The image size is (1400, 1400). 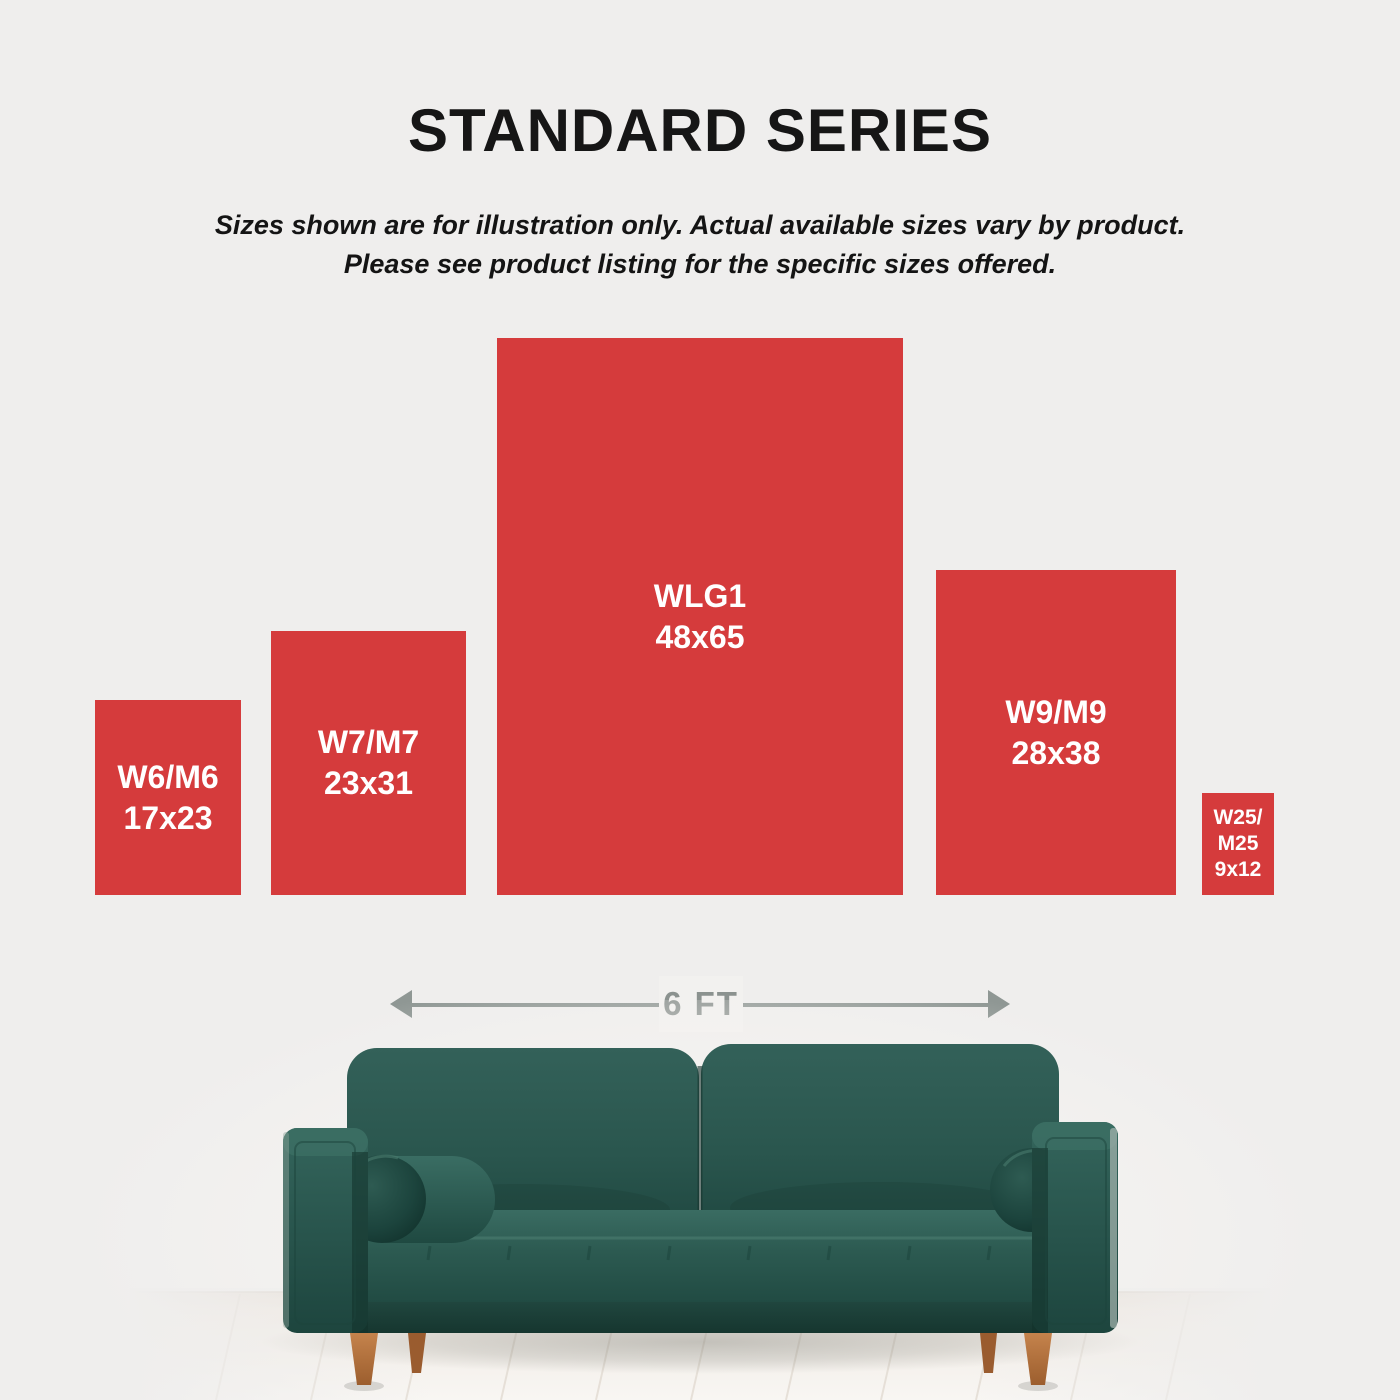 I want to click on size-code: W25/, so click(x=1238, y=817).